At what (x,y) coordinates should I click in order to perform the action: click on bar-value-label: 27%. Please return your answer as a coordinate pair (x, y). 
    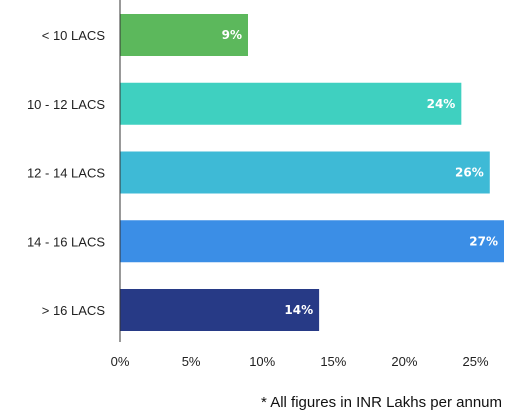
    Looking at the image, I should click on (483, 241).